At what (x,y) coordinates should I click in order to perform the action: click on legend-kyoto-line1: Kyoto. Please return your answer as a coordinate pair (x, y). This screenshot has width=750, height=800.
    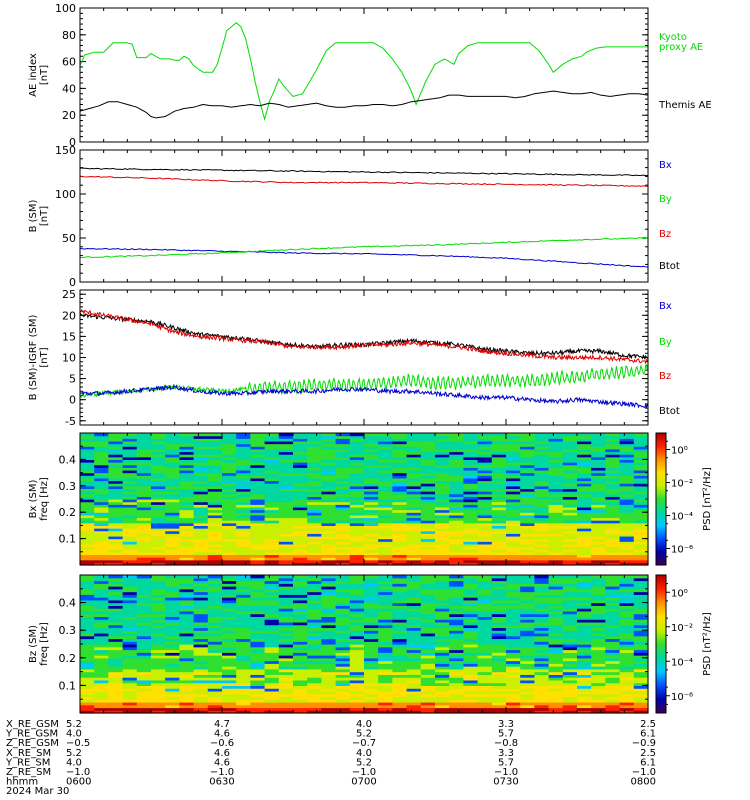
    Looking at the image, I should click on (673, 37).